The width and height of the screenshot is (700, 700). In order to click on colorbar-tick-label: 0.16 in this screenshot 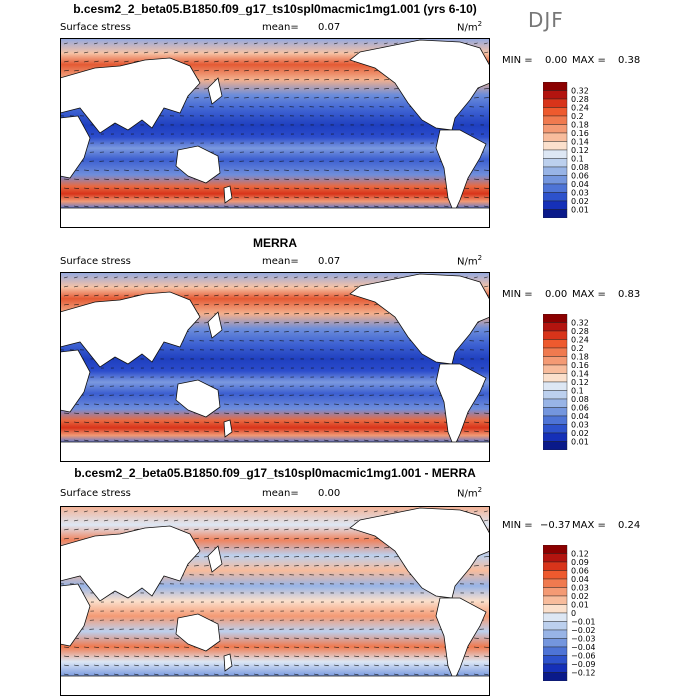, I will do `click(580, 365)`.